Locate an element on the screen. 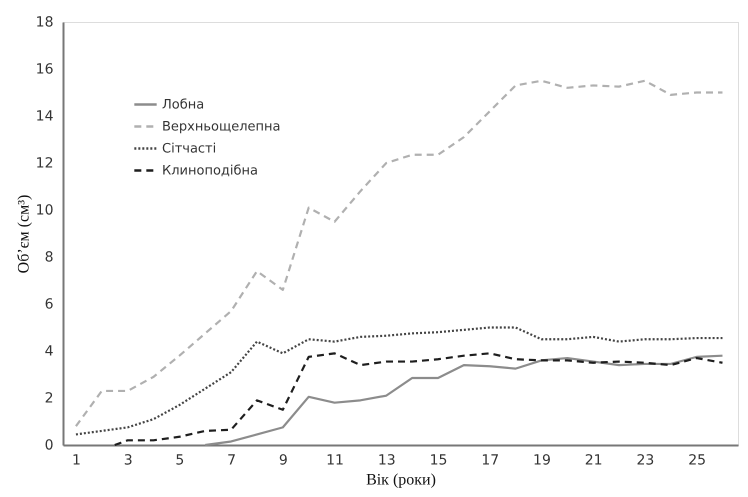 This screenshot has width=748, height=497. x-tick-label: 19 is located at coordinates (542, 460).